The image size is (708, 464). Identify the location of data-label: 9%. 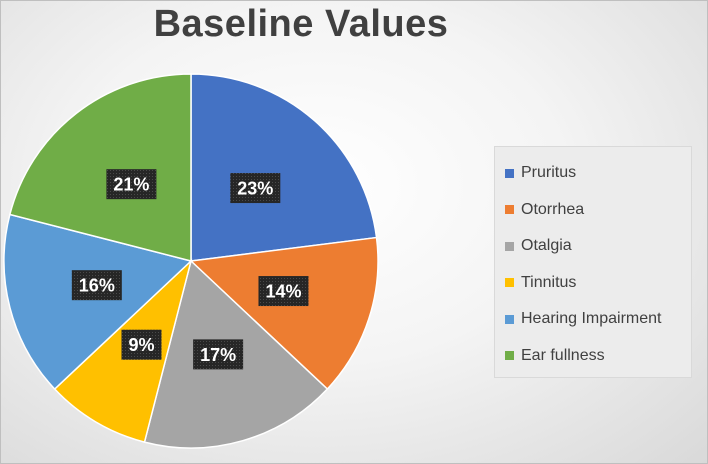
(141, 344).